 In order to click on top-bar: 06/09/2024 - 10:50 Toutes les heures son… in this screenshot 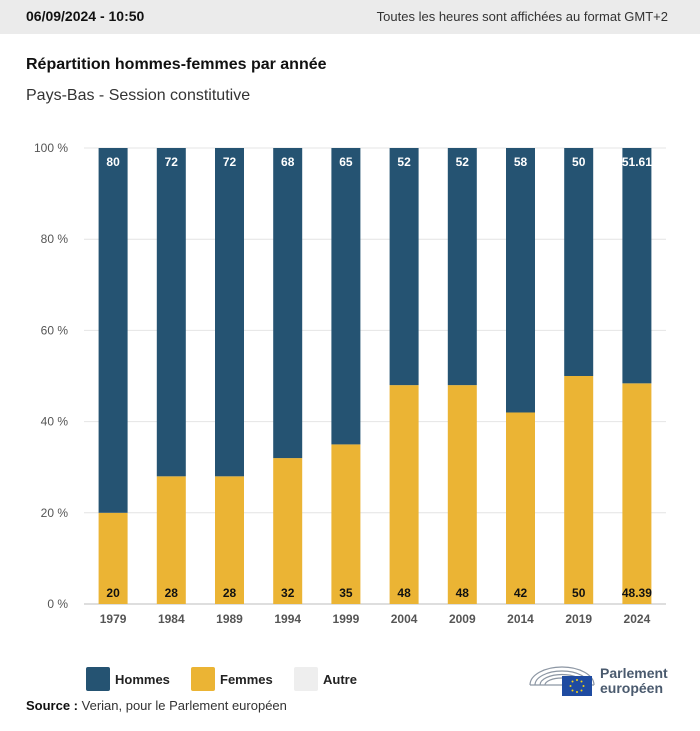, I will do `click(350, 17)`.